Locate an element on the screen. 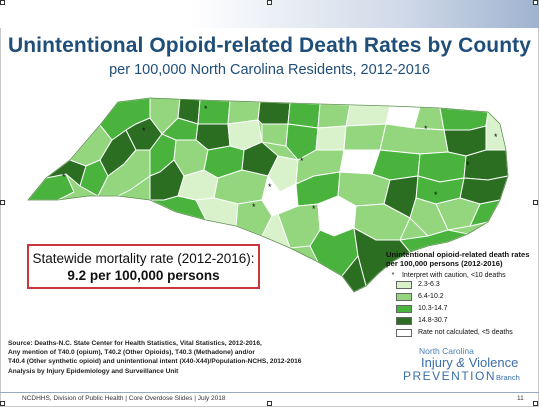  resize-handle-top-center is located at coordinates (269, 2).